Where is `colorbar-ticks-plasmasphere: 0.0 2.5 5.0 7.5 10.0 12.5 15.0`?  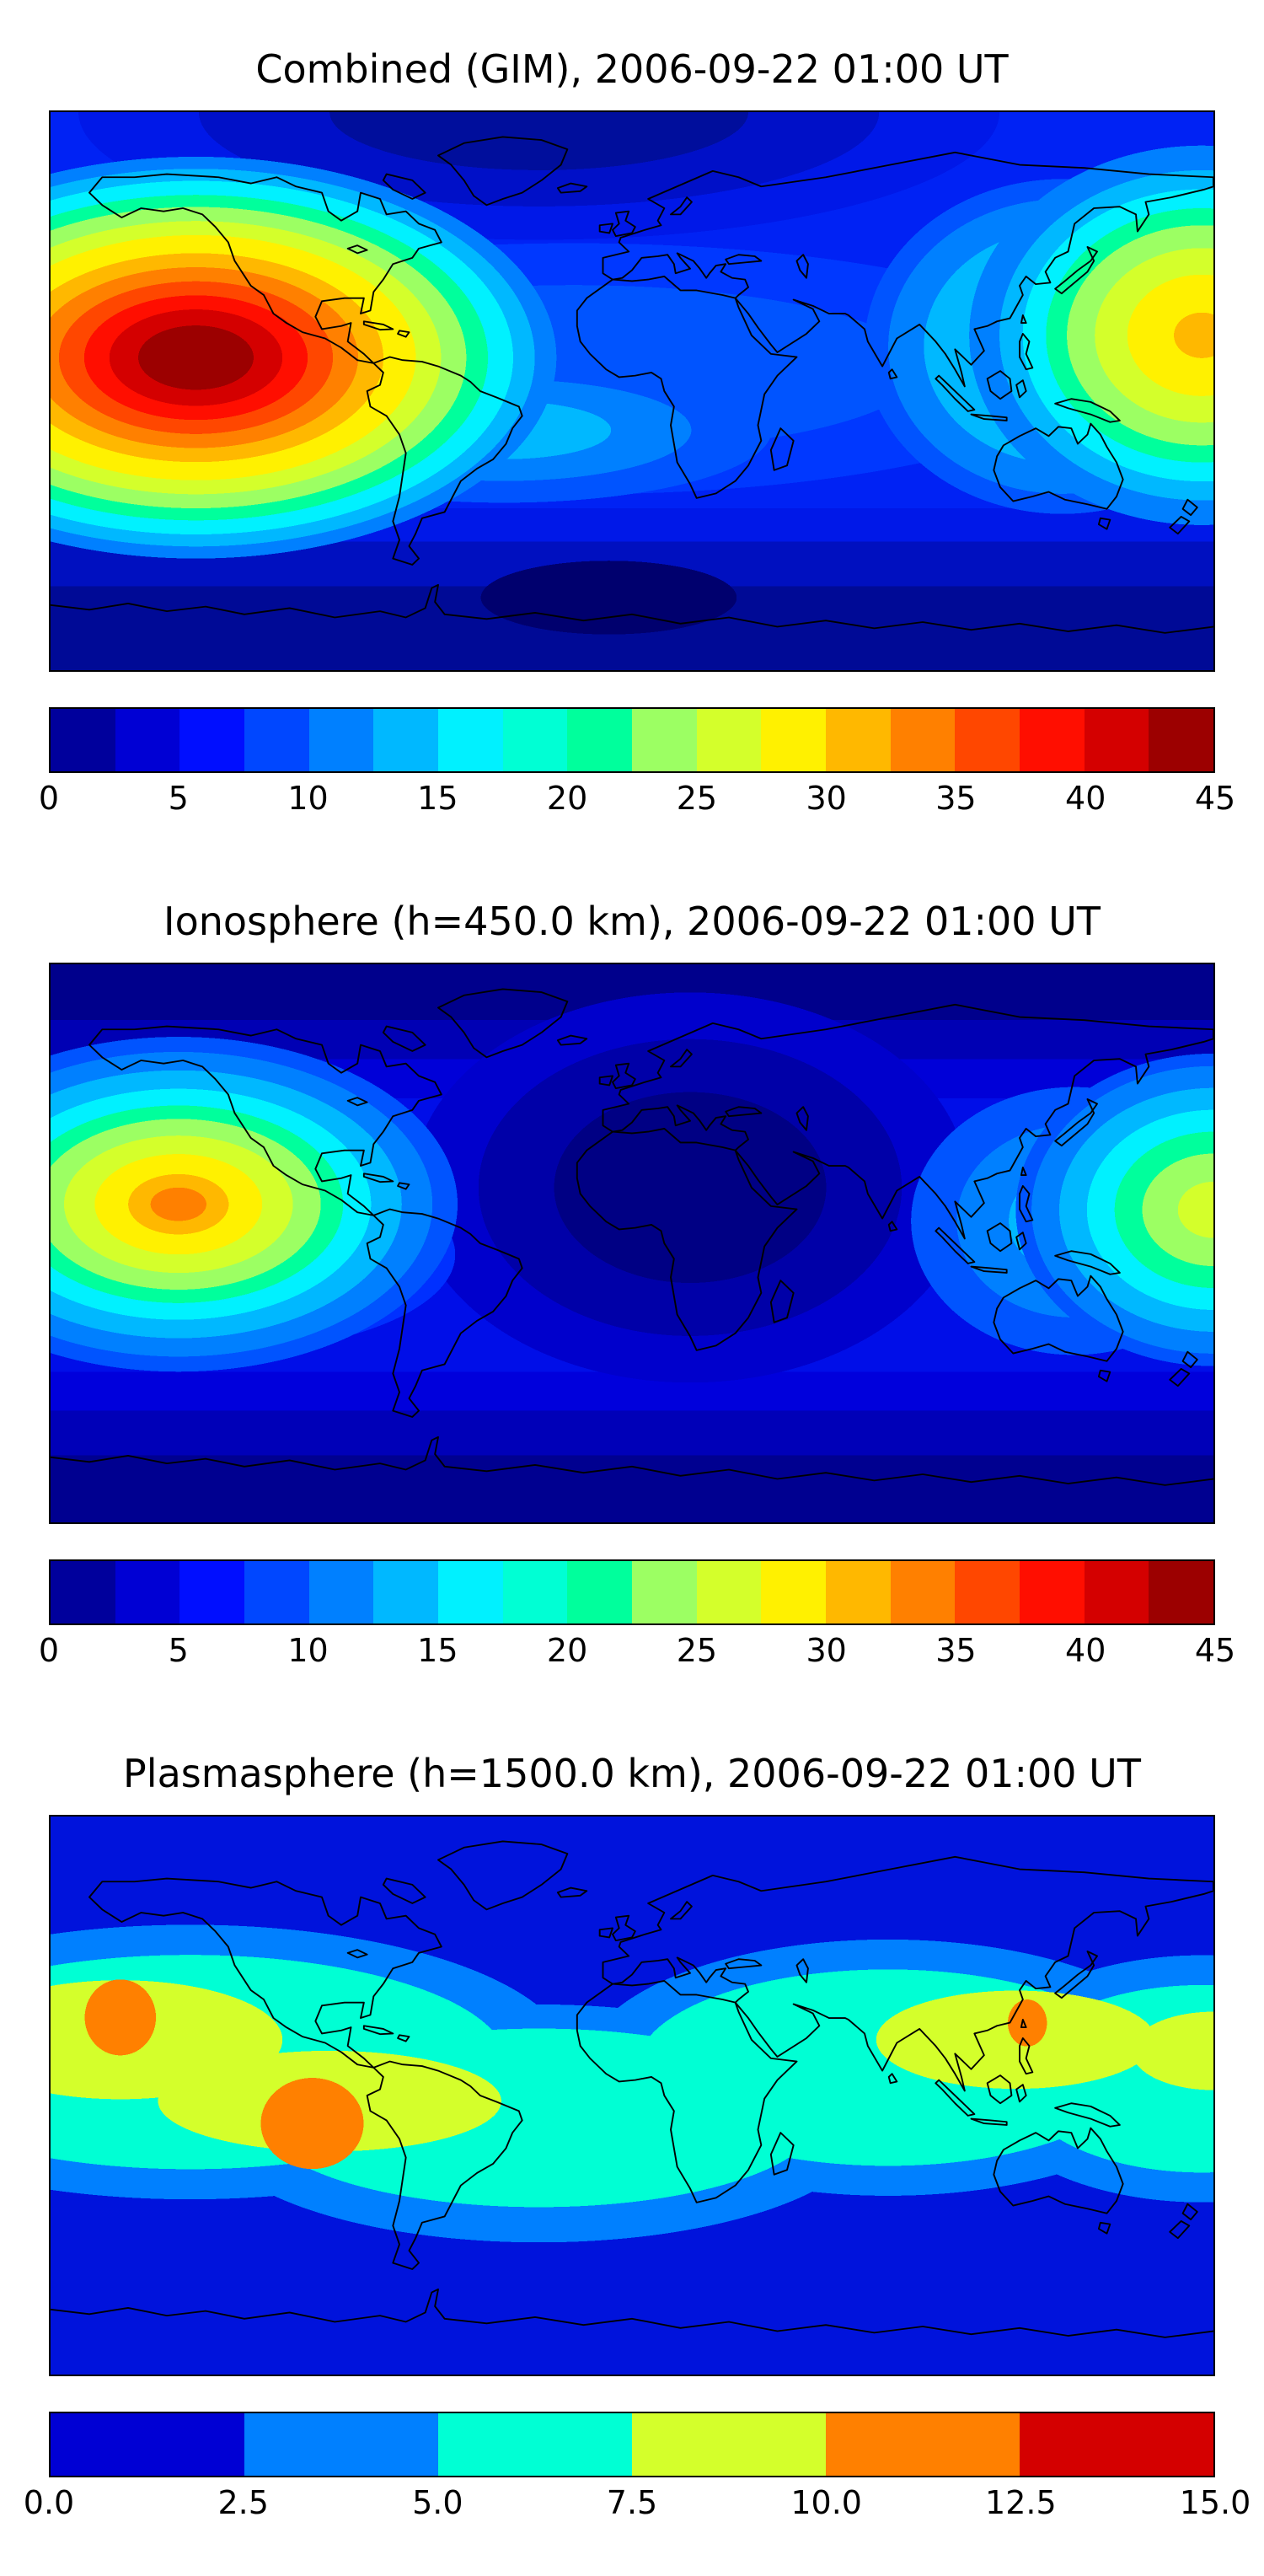 colorbar-ticks-plasmasphere: 0.0 2.5 5.0 7.5 10.0 12.5 15.0 is located at coordinates (638, 2504).